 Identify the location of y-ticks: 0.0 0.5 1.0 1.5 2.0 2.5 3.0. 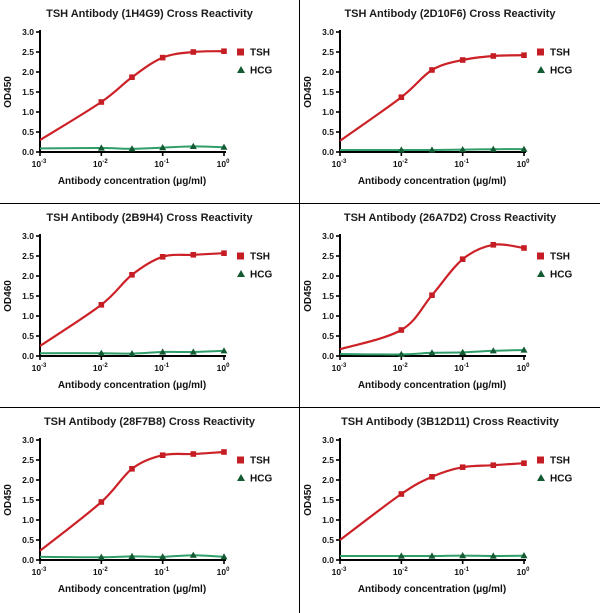
(31, 296).